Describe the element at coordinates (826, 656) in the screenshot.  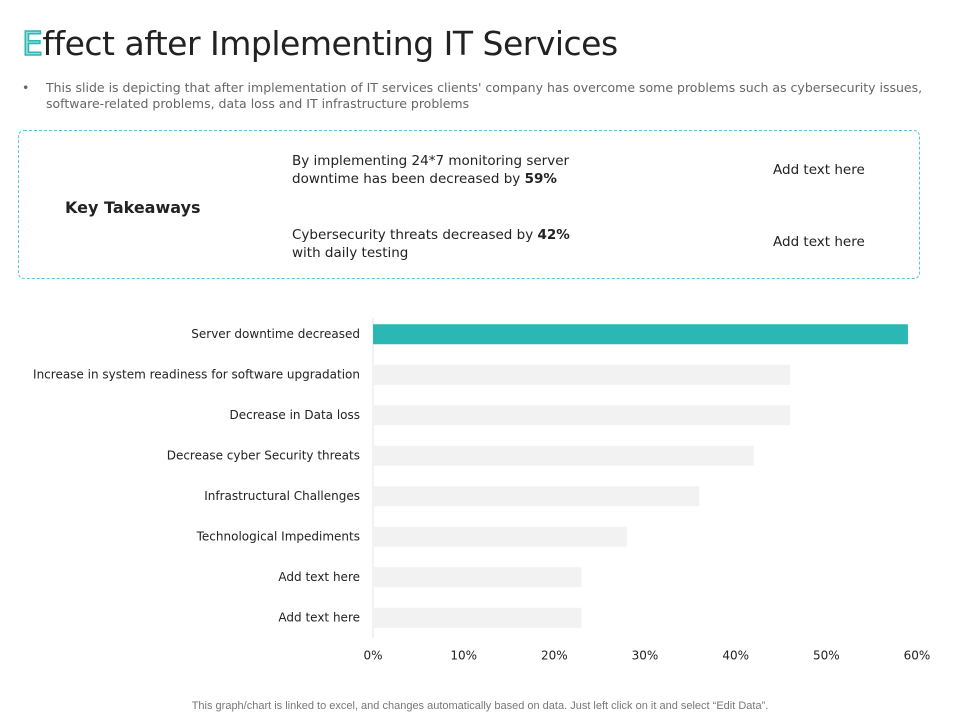
I see `x-tick-label: 50%` at that location.